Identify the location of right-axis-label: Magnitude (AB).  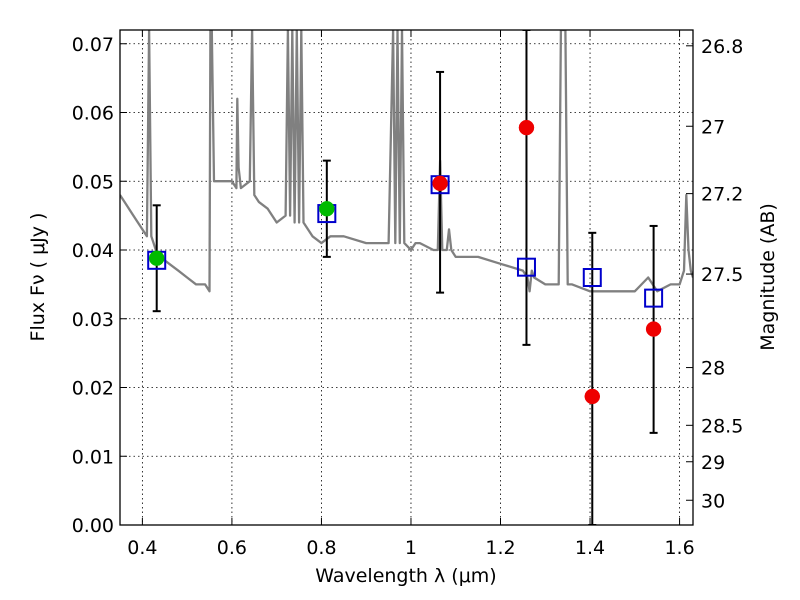
(768, 277).